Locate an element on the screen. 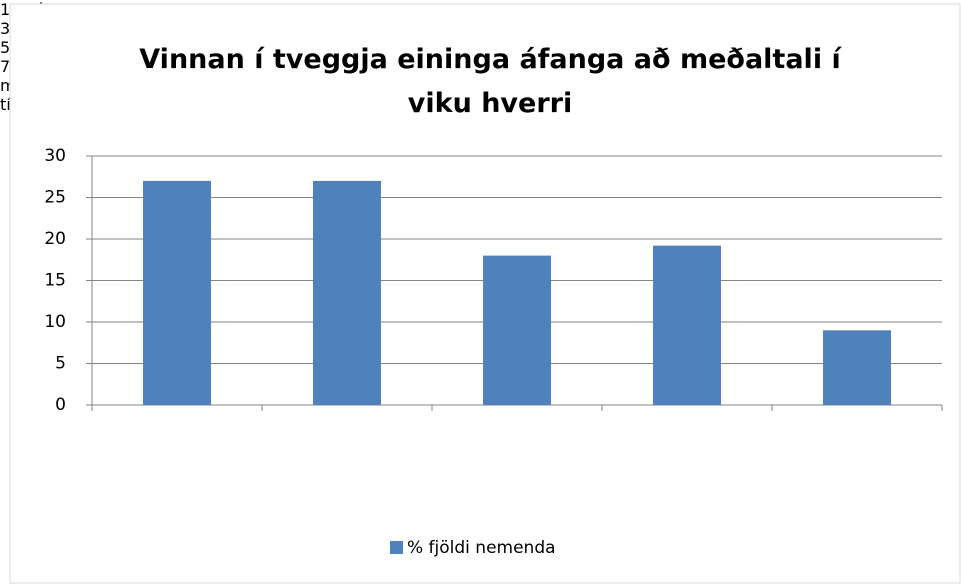  y-tick-label: 0 is located at coordinates (60, 405).